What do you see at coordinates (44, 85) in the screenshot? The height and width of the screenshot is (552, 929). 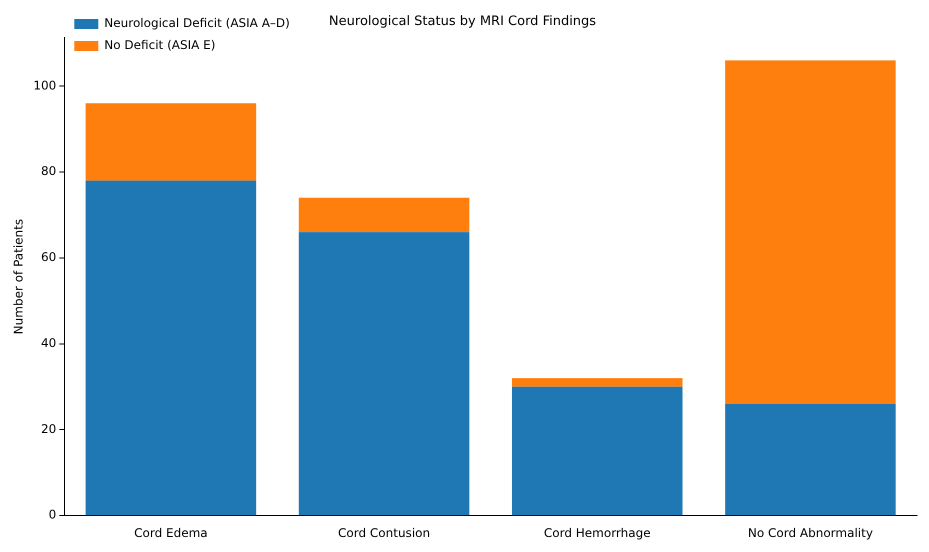 I see `y-tick-label: 100` at bounding box center [44, 85].